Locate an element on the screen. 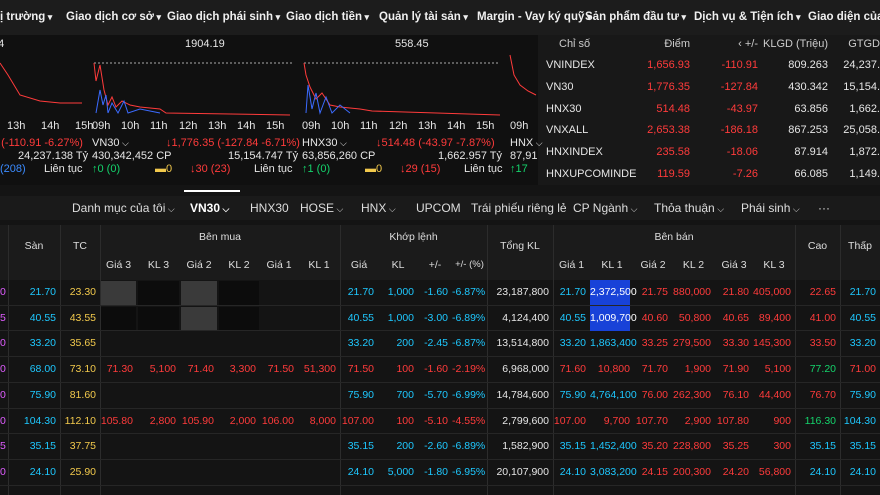  board-cell: 43.55 is located at coordinates (82, 317).